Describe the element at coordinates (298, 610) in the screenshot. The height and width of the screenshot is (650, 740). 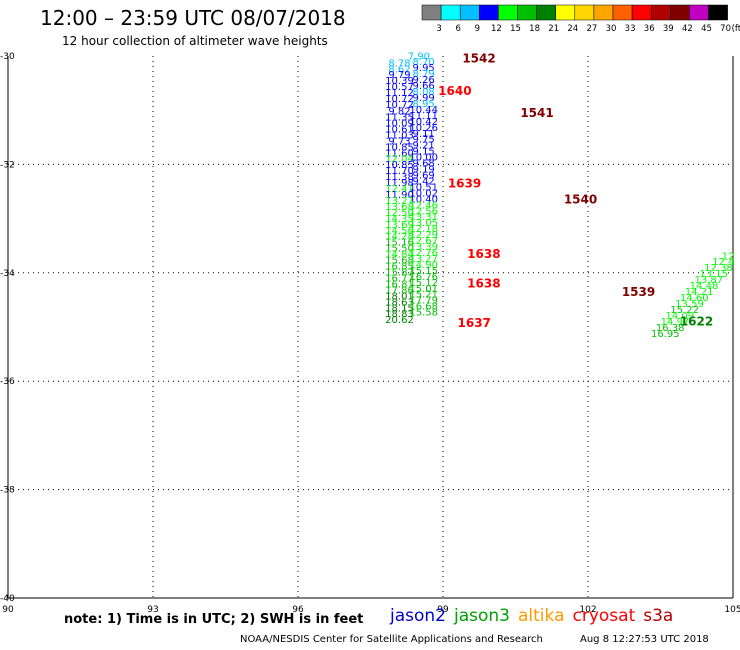
I see `x-tick-label: 96` at that location.